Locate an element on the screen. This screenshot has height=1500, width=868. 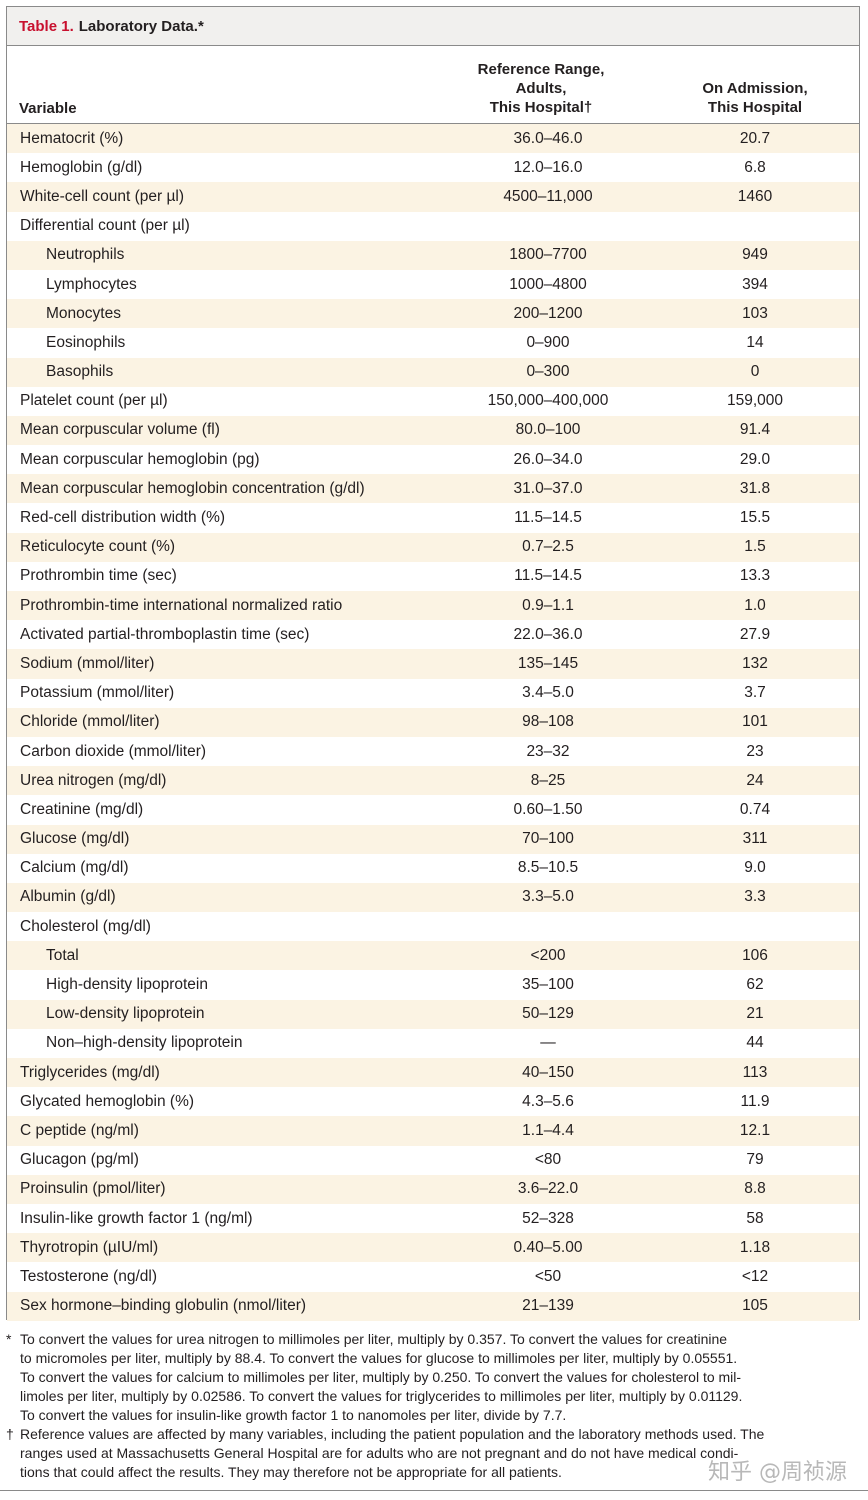
header-reference-line: Reference Range, is located at coordinates (541, 69).